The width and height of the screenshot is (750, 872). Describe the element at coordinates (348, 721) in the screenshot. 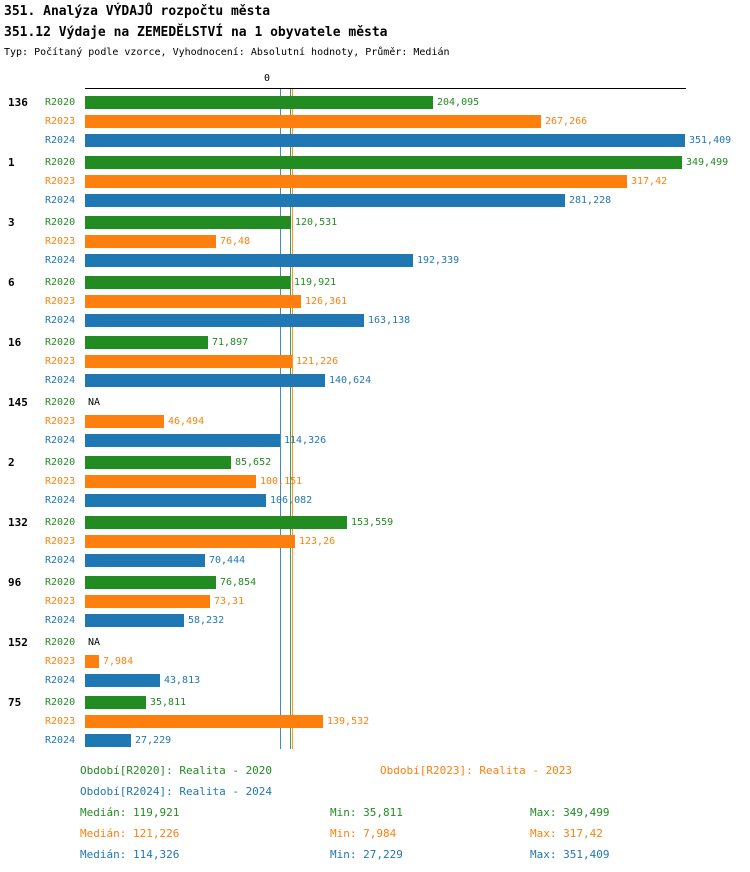

I see `value-label: 139,532` at that location.